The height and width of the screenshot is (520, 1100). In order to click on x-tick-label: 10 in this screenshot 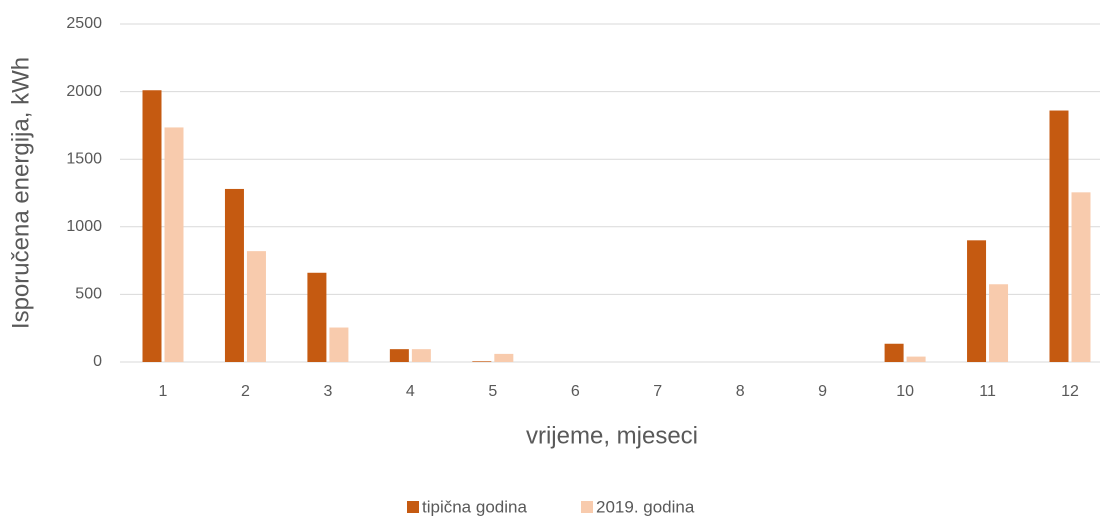, I will do `click(905, 391)`.